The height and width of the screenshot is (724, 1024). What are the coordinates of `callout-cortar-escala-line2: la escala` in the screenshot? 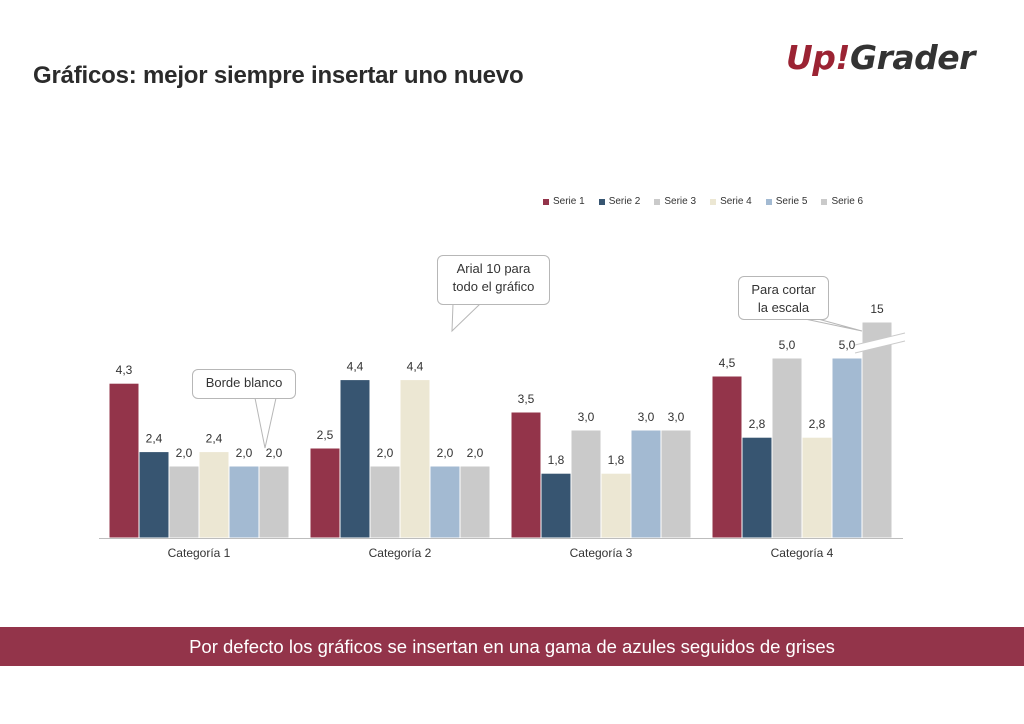 It's located at (783, 307).